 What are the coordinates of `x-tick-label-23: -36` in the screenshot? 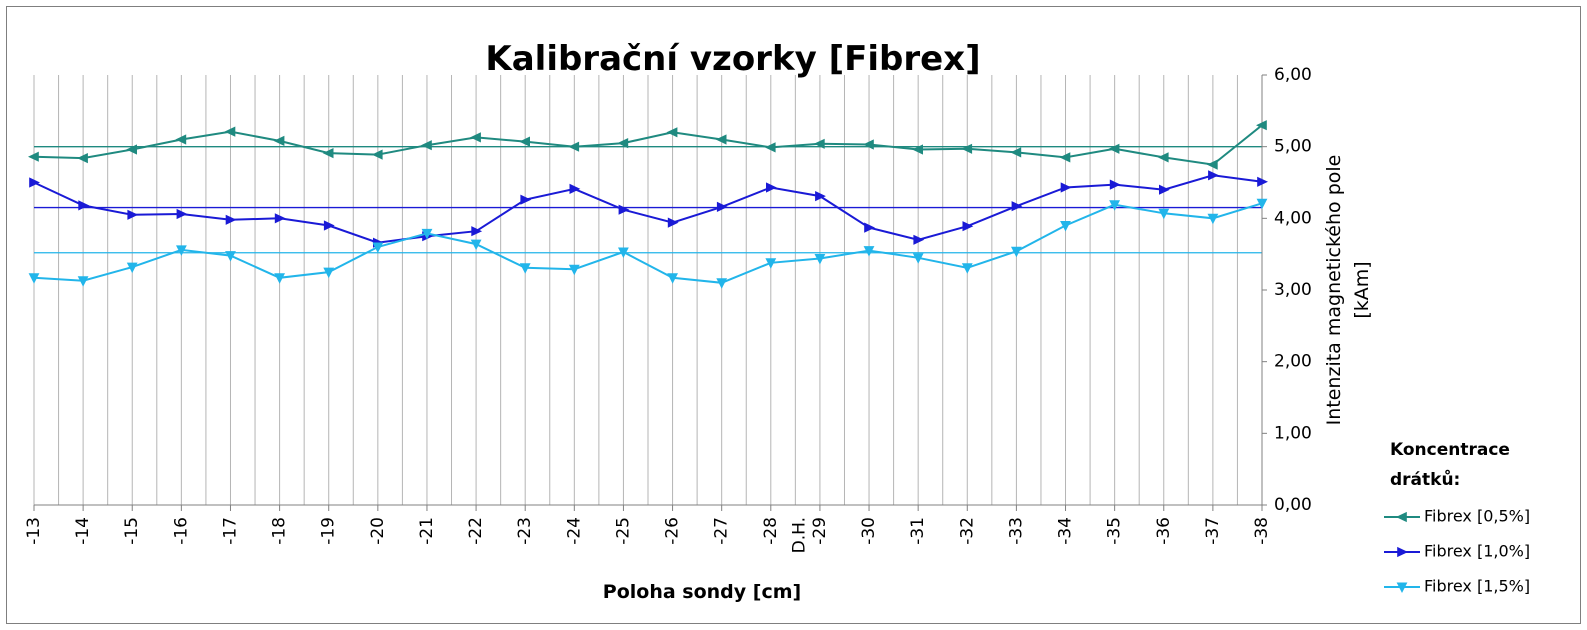 It's located at (1164, 531).